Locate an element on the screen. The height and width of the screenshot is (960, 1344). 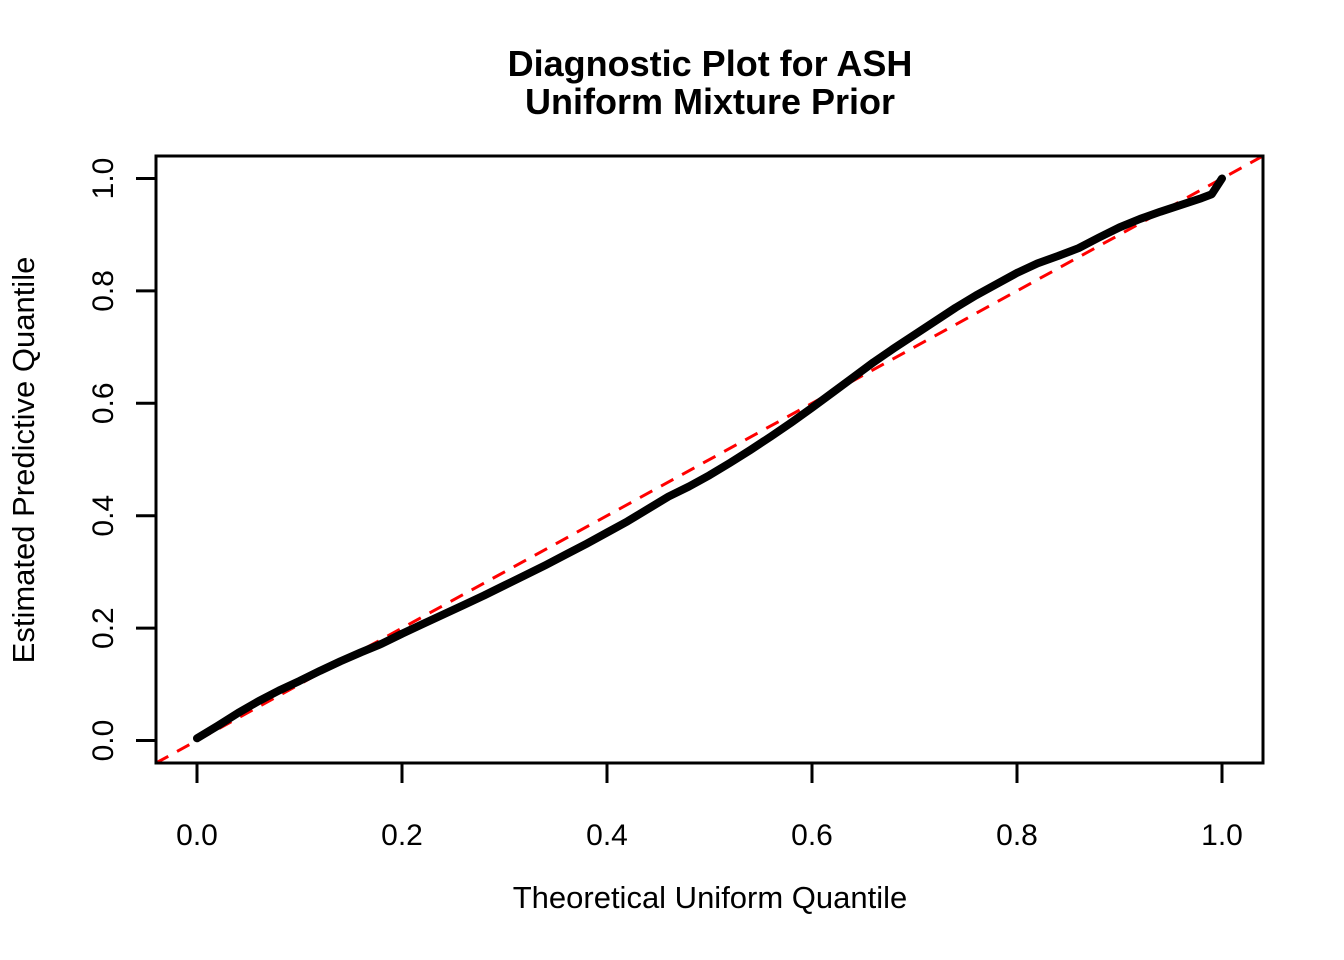
y-tick-label: 1.0 is located at coordinates (103, 179).